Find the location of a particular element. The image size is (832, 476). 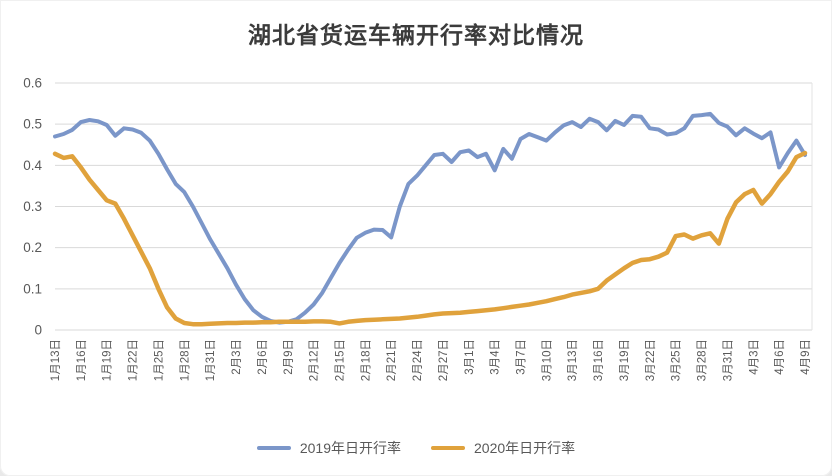

y-tick-label: 0.3 is located at coordinates (32, 206).